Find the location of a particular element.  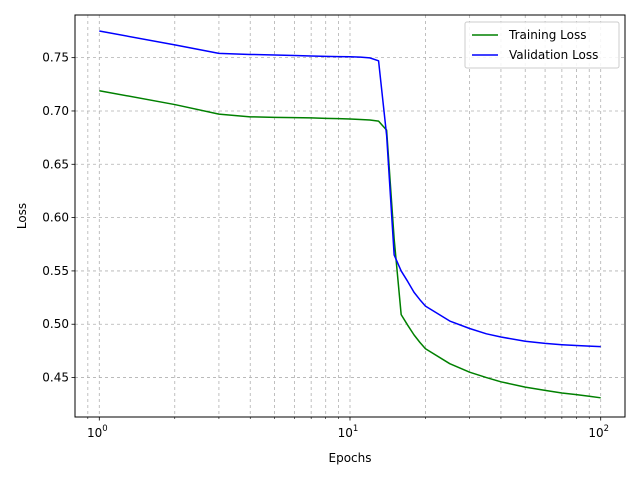

legend-label-validation-loss: Validation Loss is located at coordinates (553, 55).